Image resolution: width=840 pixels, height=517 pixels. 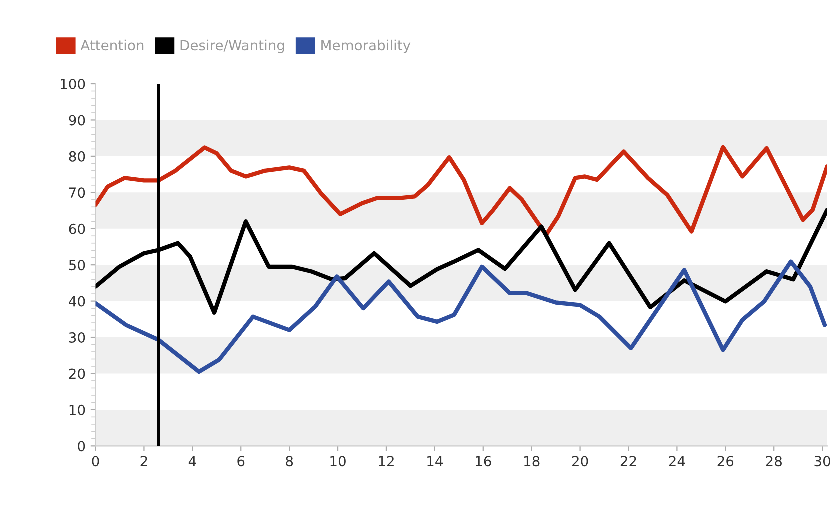 What do you see at coordinates (290, 461) in the screenshot?
I see `x-tick-label: 8` at bounding box center [290, 461].